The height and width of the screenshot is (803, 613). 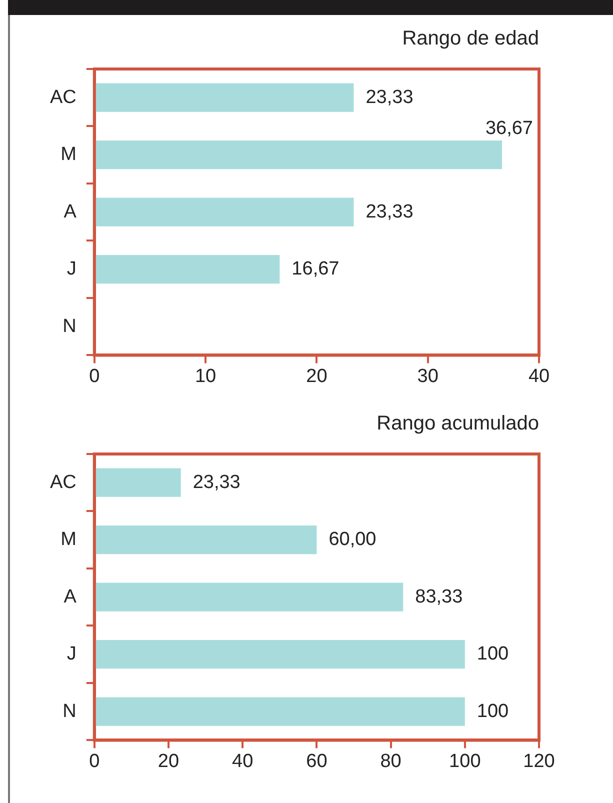 I want to click on data-label: 36,67, so click(x=509, y=129).